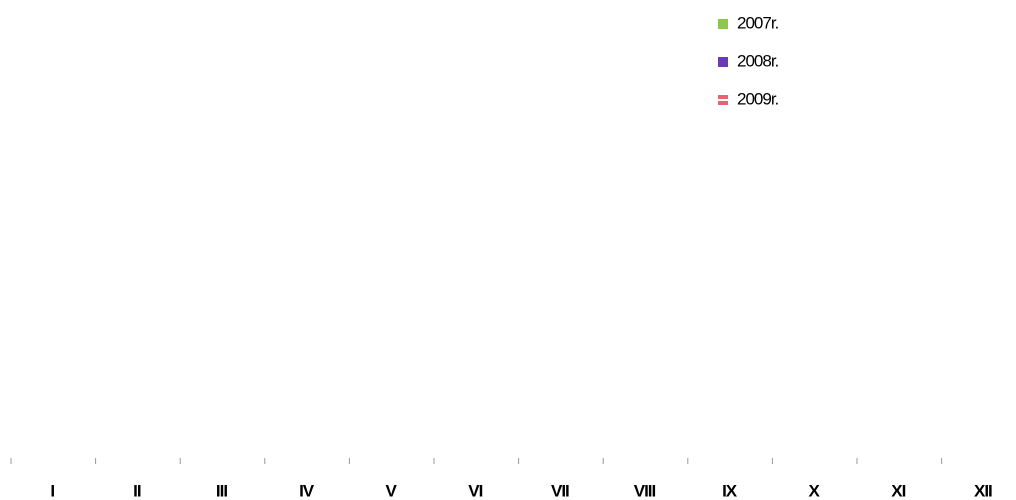 Image resolution: width=1016 pixels, height=500 pixels. I want to click on x-tick-label: XII, so click(983, 490).